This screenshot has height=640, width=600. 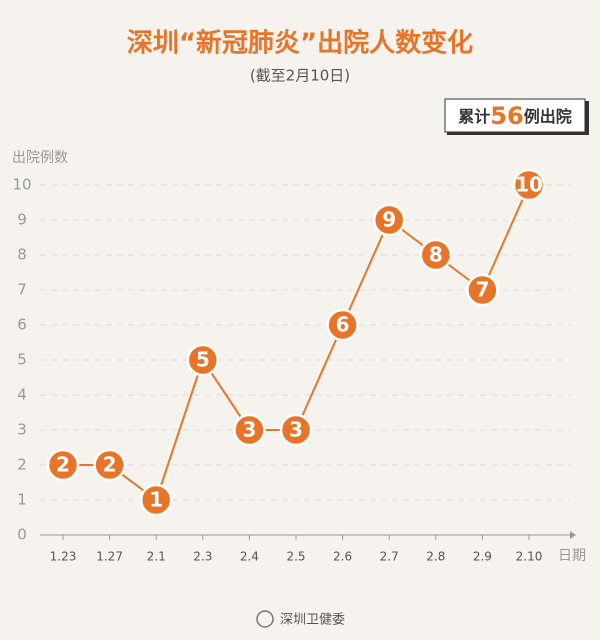 What do you see at coordinates (389, 557) in the screenshot?
I see `x-tick-label: 2.7` at bounding box center [389, 557].